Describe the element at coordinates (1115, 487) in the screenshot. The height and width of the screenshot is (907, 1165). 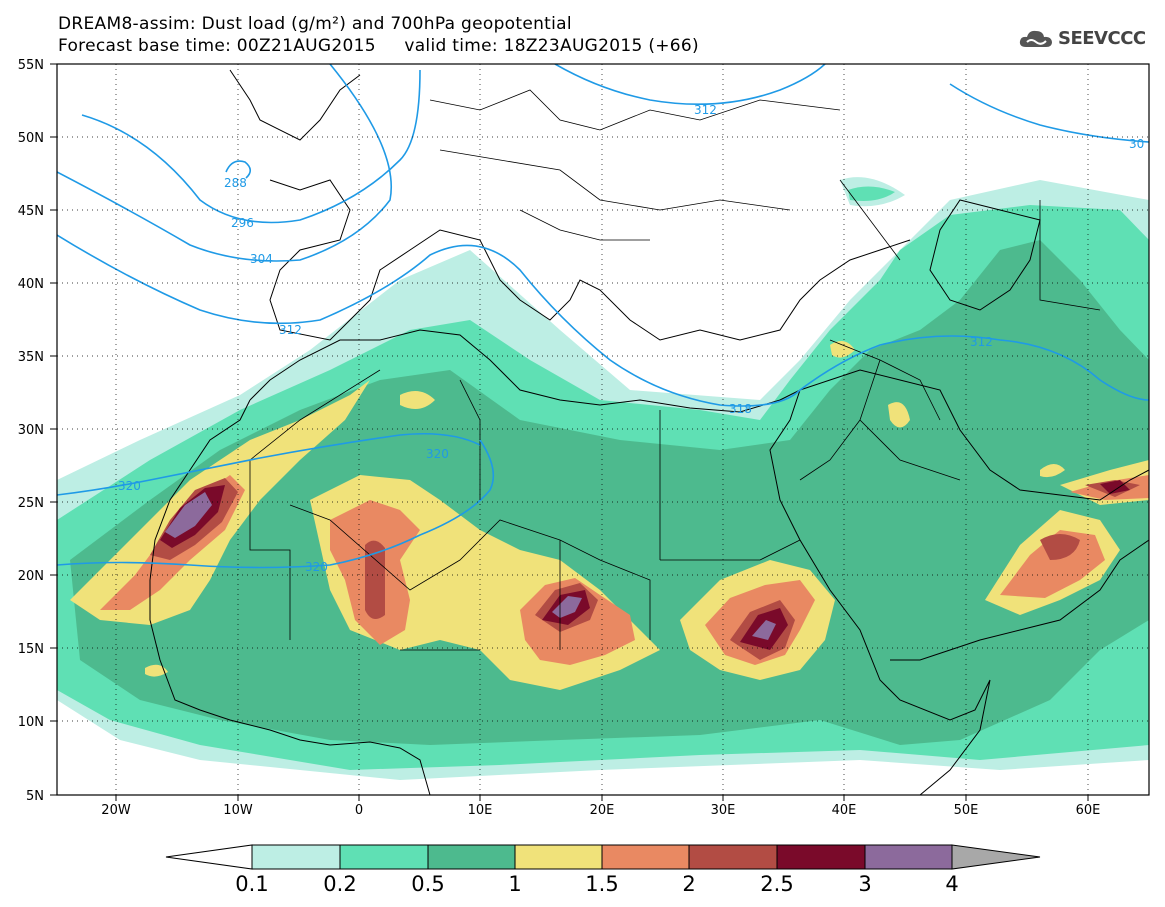
I see `dust-level-2.5d` at that location.